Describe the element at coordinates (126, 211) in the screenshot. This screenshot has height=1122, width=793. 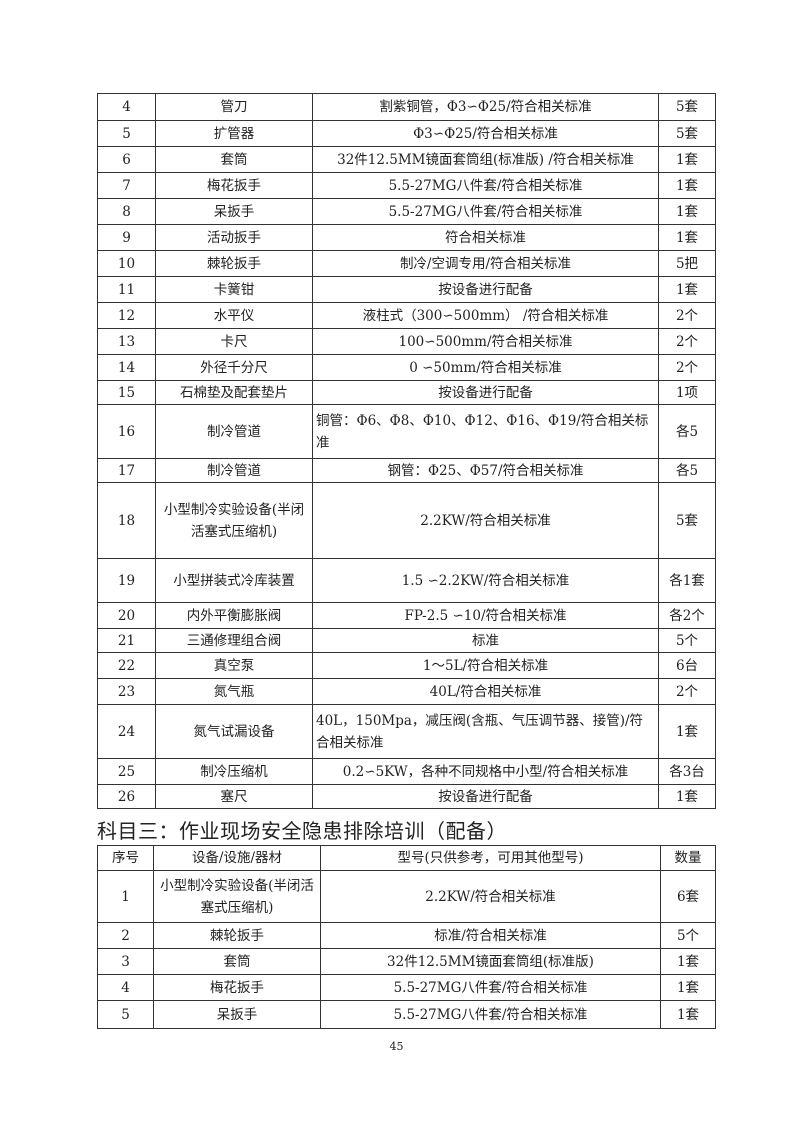
I see `cell-no: 8` at that location.